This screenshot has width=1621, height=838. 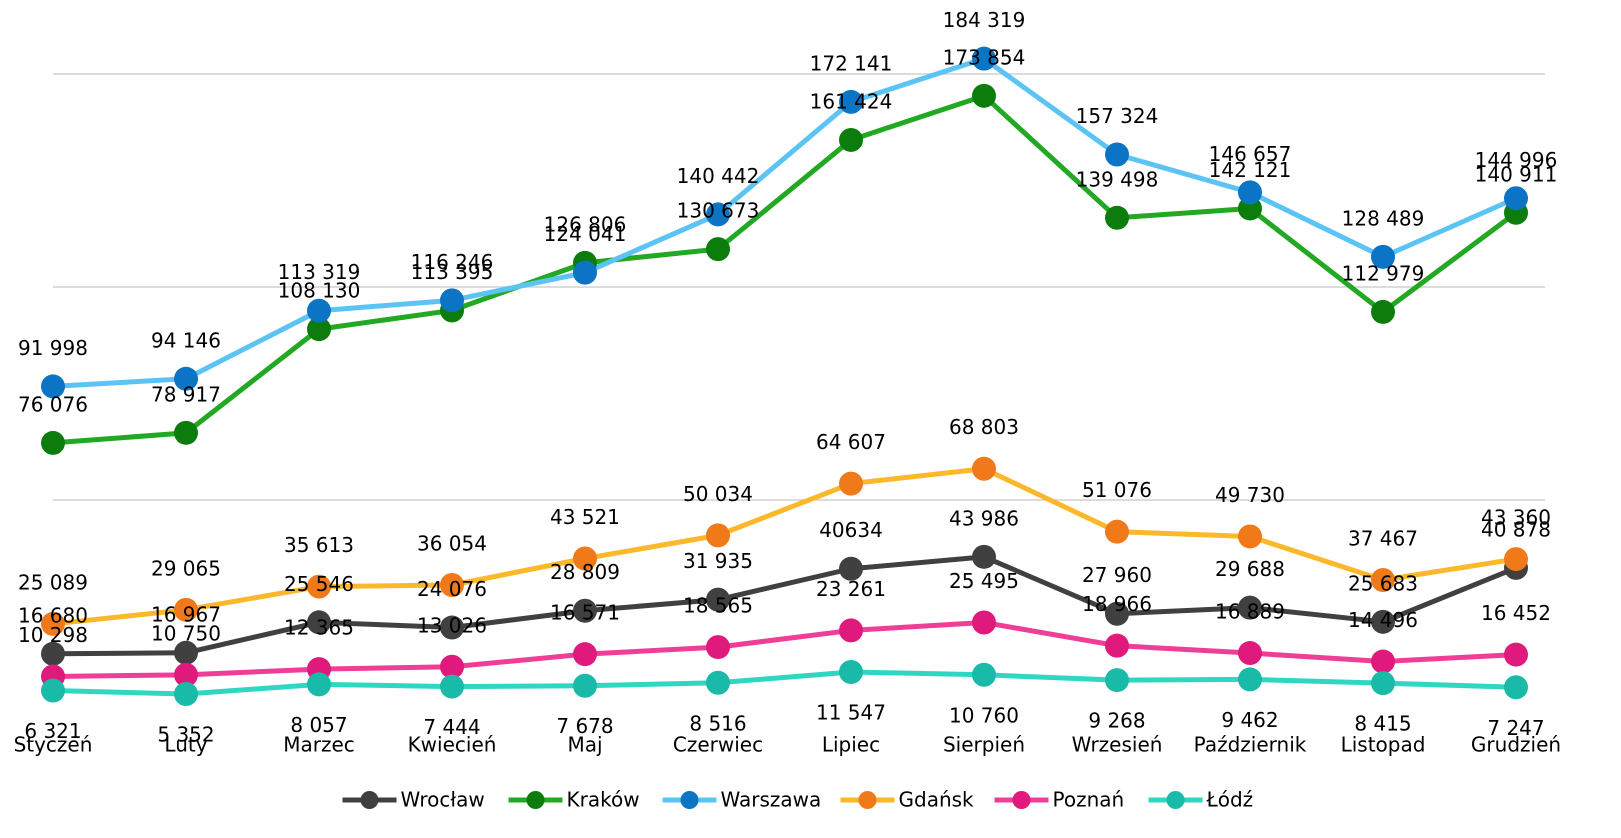 I want to click on data-label: 16 889, so click(x=1250, y=612).